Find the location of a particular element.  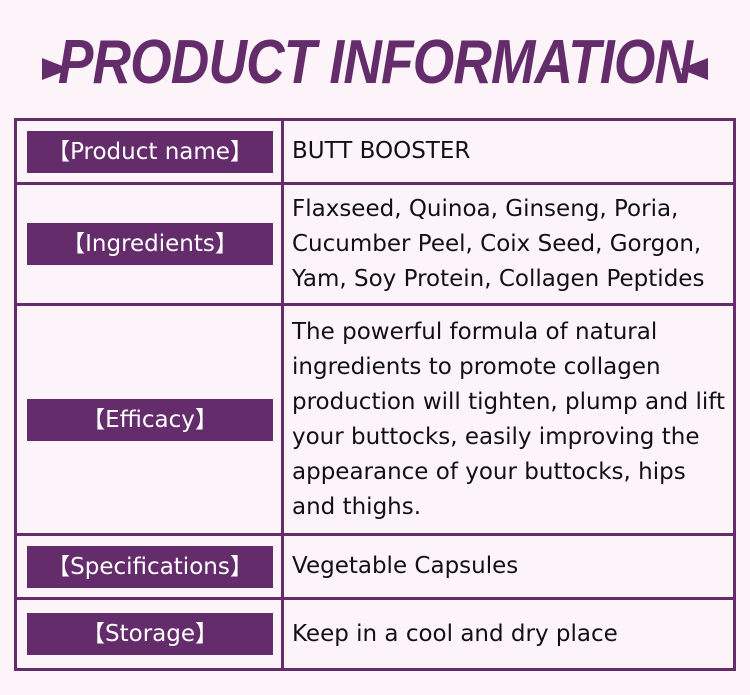

row-label: 【Specifications】 is located at coordinates (150, 566).